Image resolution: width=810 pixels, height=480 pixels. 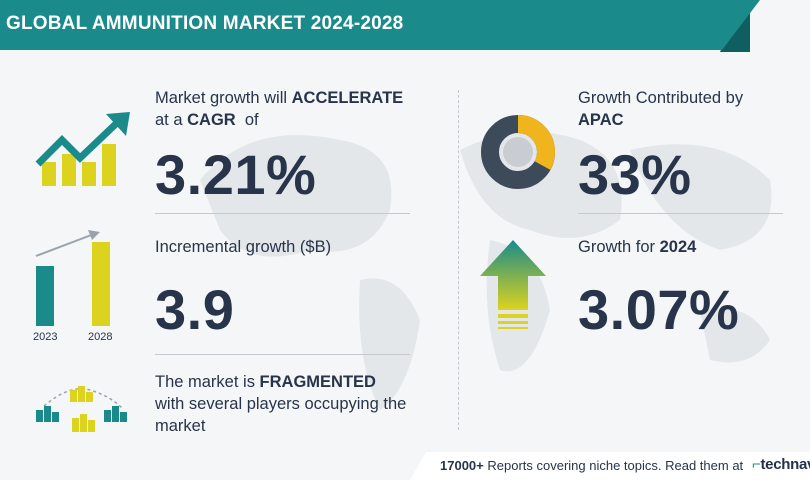 I want to click on cagr-value: 3.21%, so click(x=236, y=174).